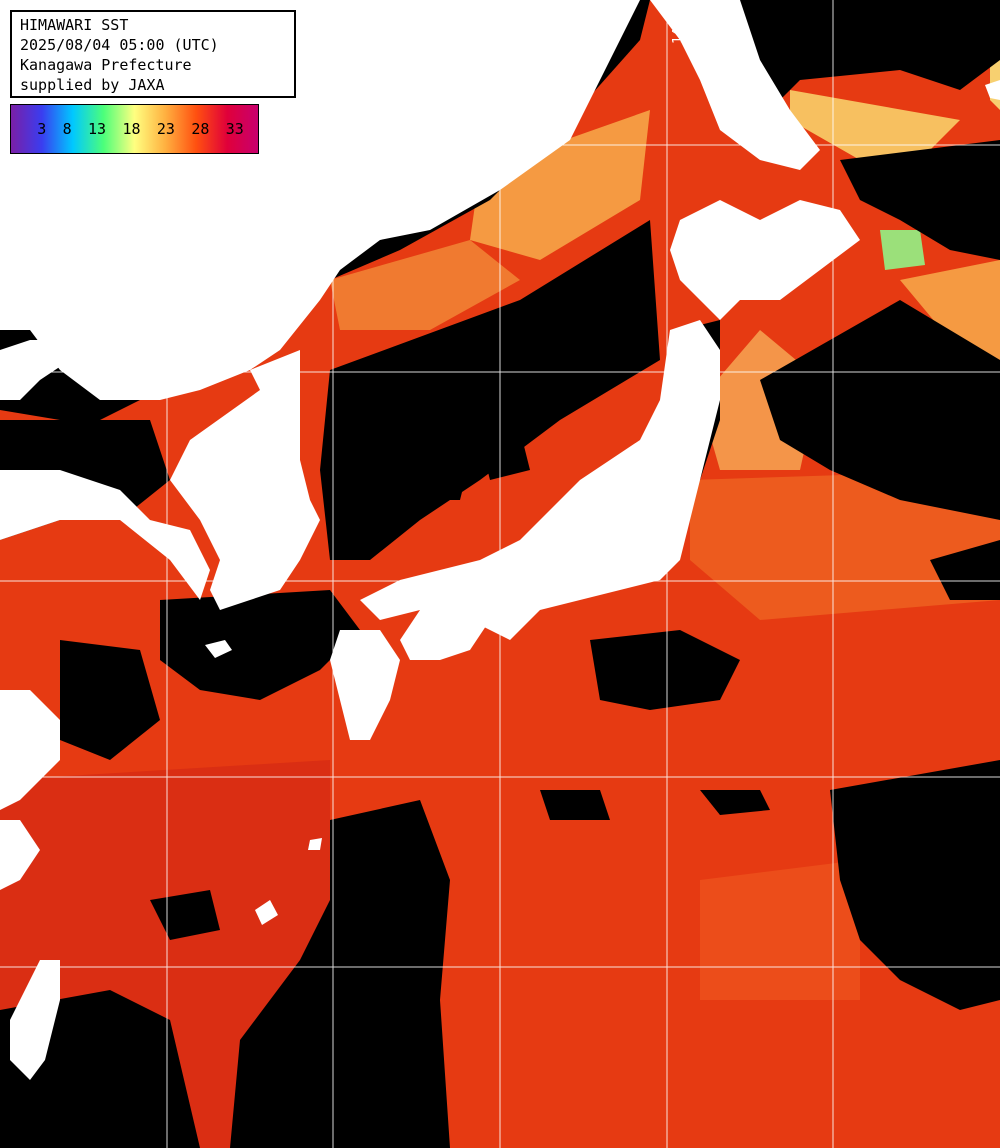  I want to click on sakhalin, so click(735, 85).